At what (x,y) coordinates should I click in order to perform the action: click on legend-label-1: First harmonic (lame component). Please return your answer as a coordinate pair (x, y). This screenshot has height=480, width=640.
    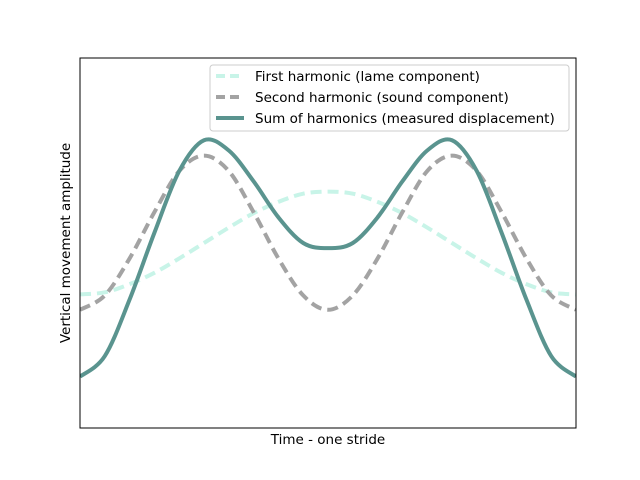
    Looking at the image, I should click on (367, 77).